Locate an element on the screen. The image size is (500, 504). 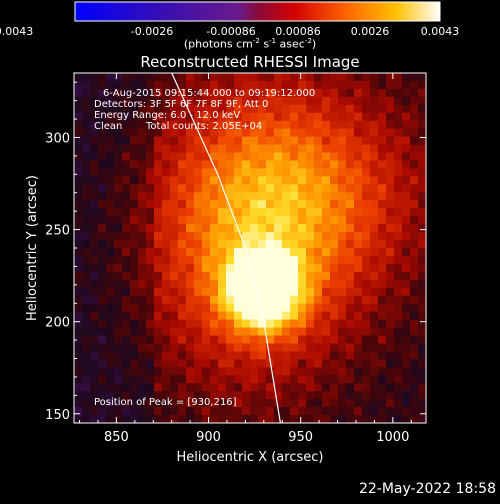
x-tick-label: 1000 is located at coordinates (392, 437).